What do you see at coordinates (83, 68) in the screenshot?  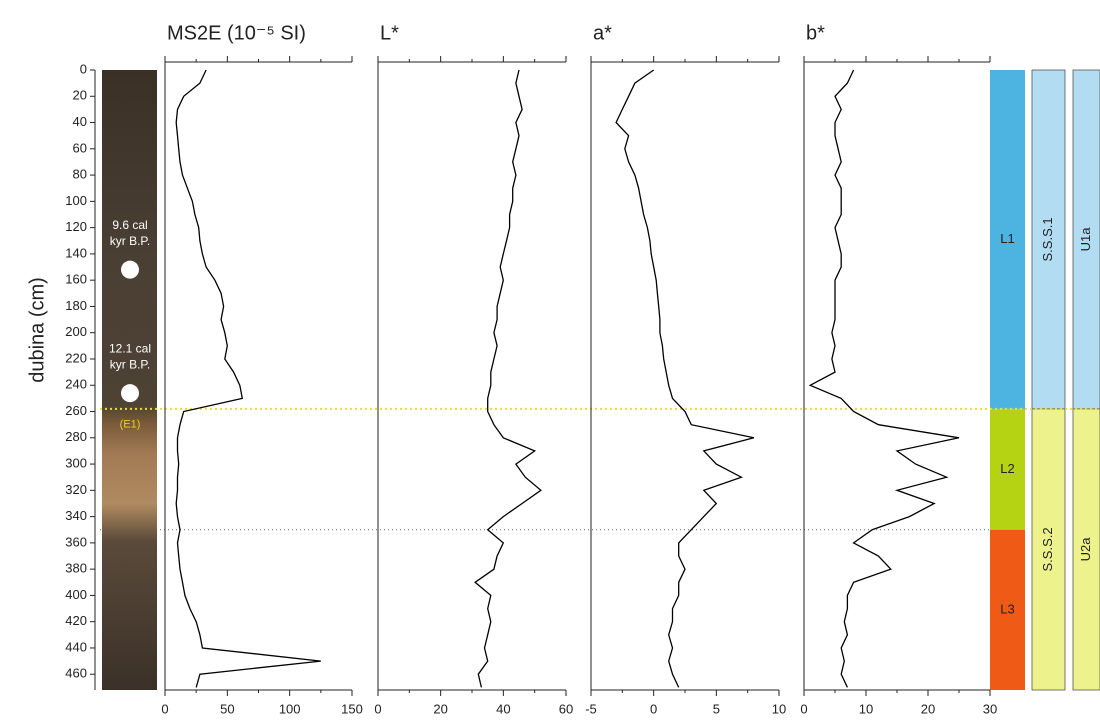 I see `y-tick-label: 0` at bounding box center [83, 68].